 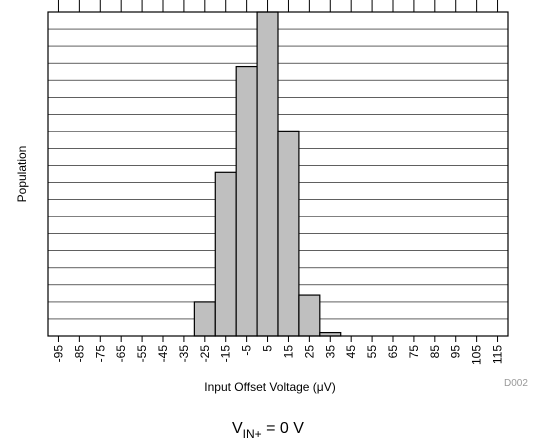 What do you see at coordinates (247, 350) in the screenshot?
I see `x-tick-label: -5` at bounding box center [247, 350].